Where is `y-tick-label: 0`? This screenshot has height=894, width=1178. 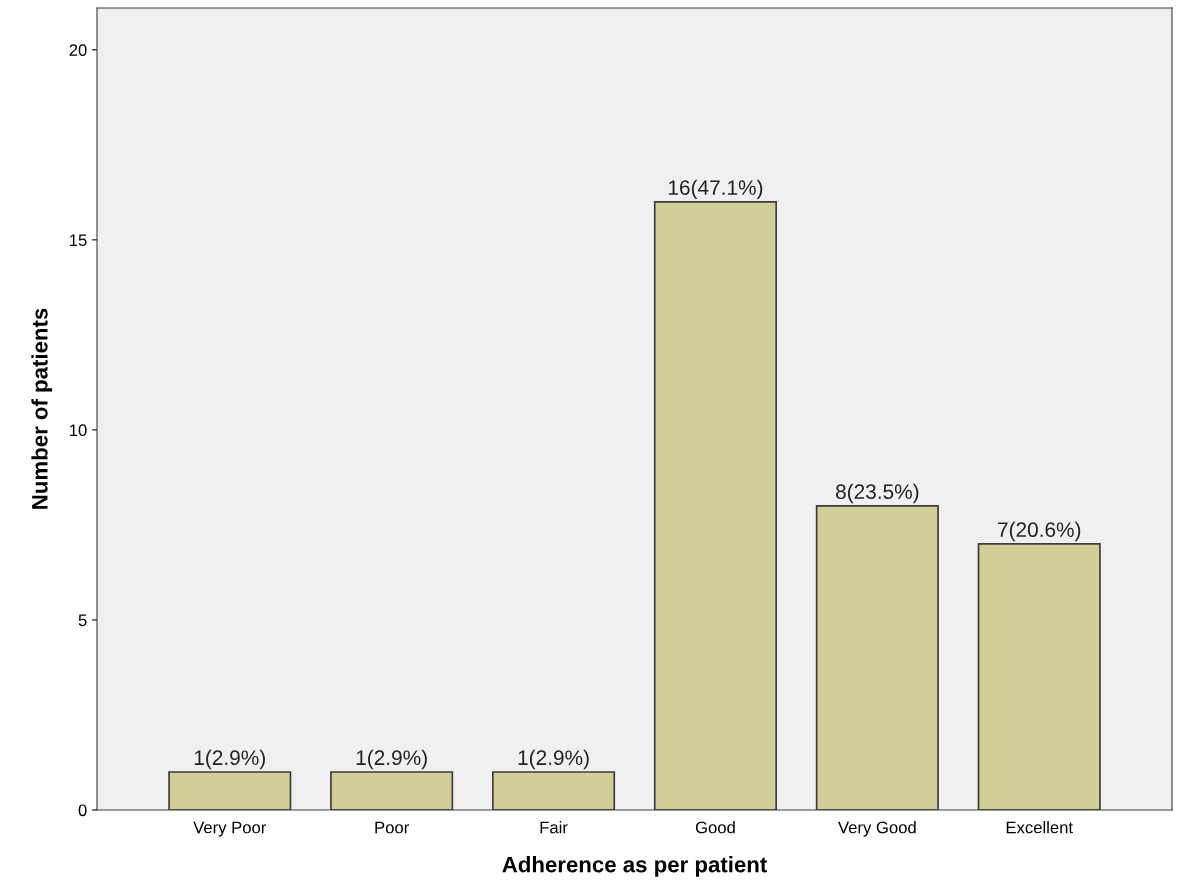
y-tick-label: 0 is located at coordinates (82, 810).